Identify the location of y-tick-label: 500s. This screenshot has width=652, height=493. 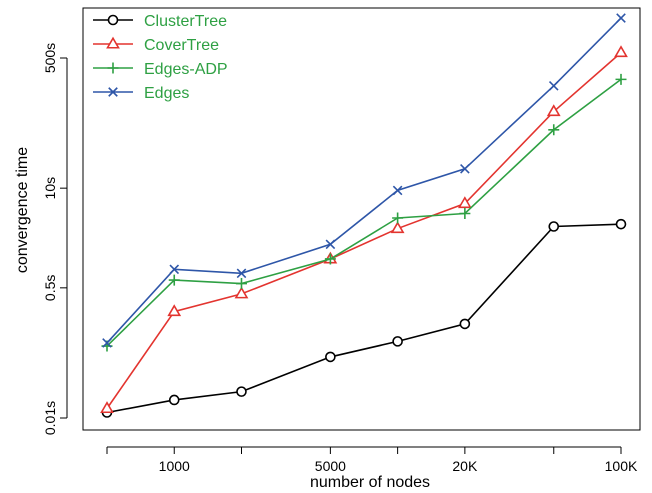
(50, 58).